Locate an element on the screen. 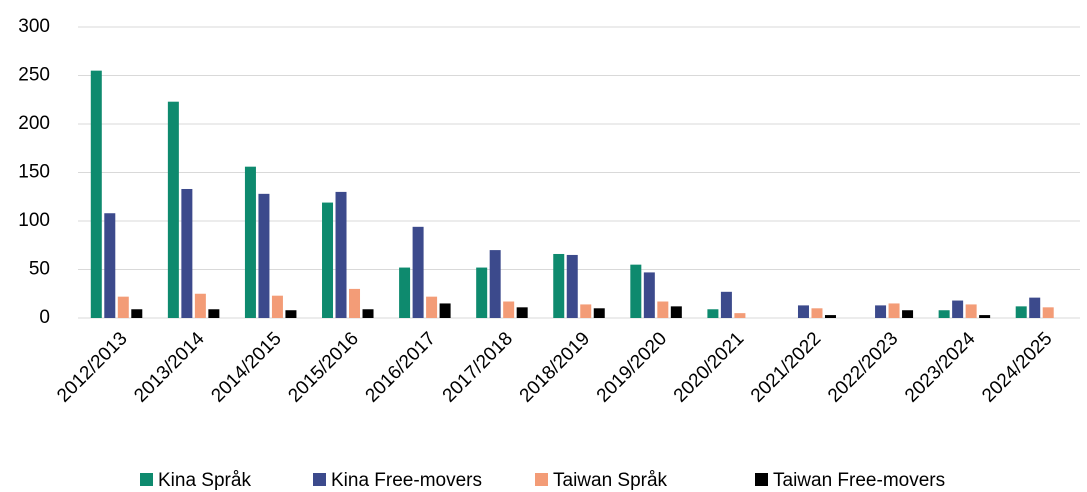  legend-label: Kina Free-movers is located at coordinates (406, 480).